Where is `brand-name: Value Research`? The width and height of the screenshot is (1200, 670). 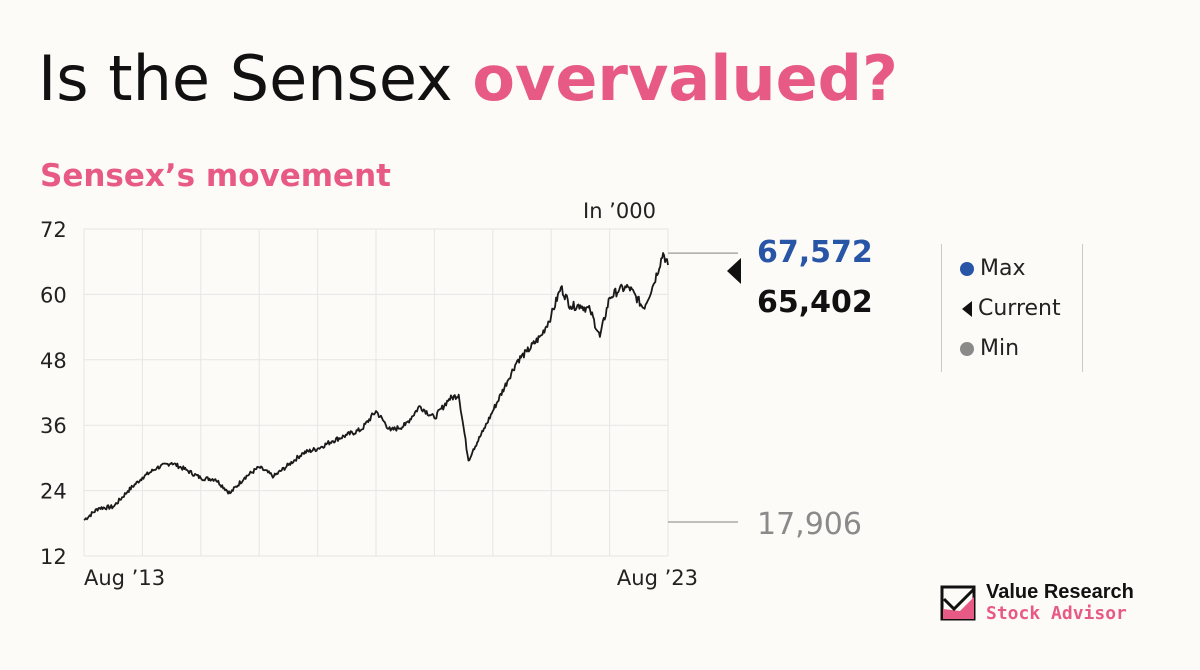
brand-name: Value Research is located at coordinates (1060, 592).